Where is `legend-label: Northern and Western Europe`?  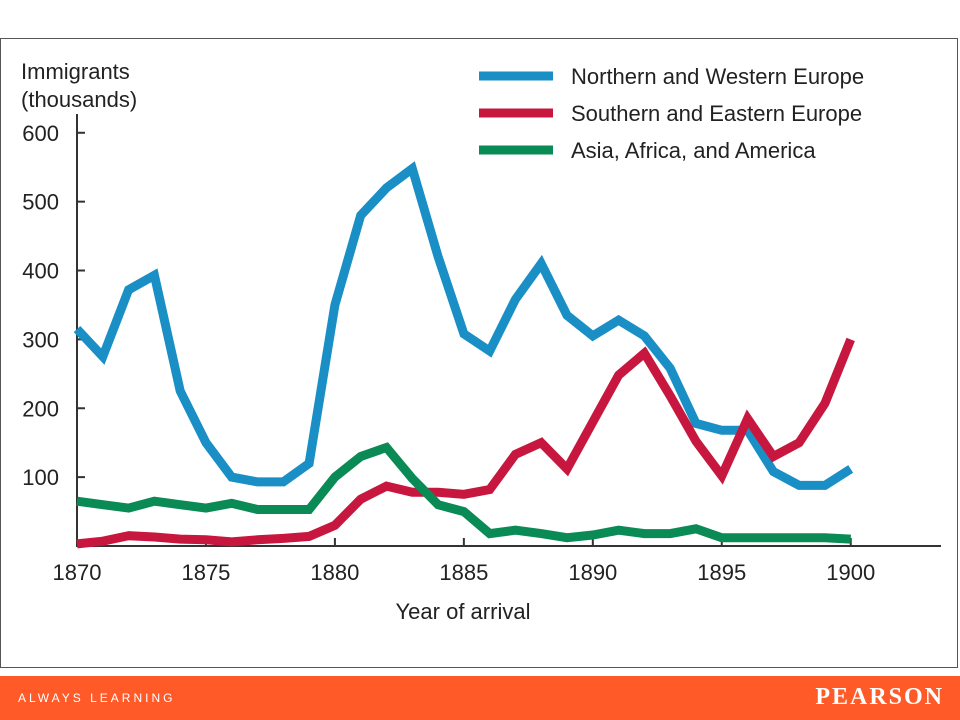
legend-label: Northern and Western Europe is located at coordinates (717, 76).